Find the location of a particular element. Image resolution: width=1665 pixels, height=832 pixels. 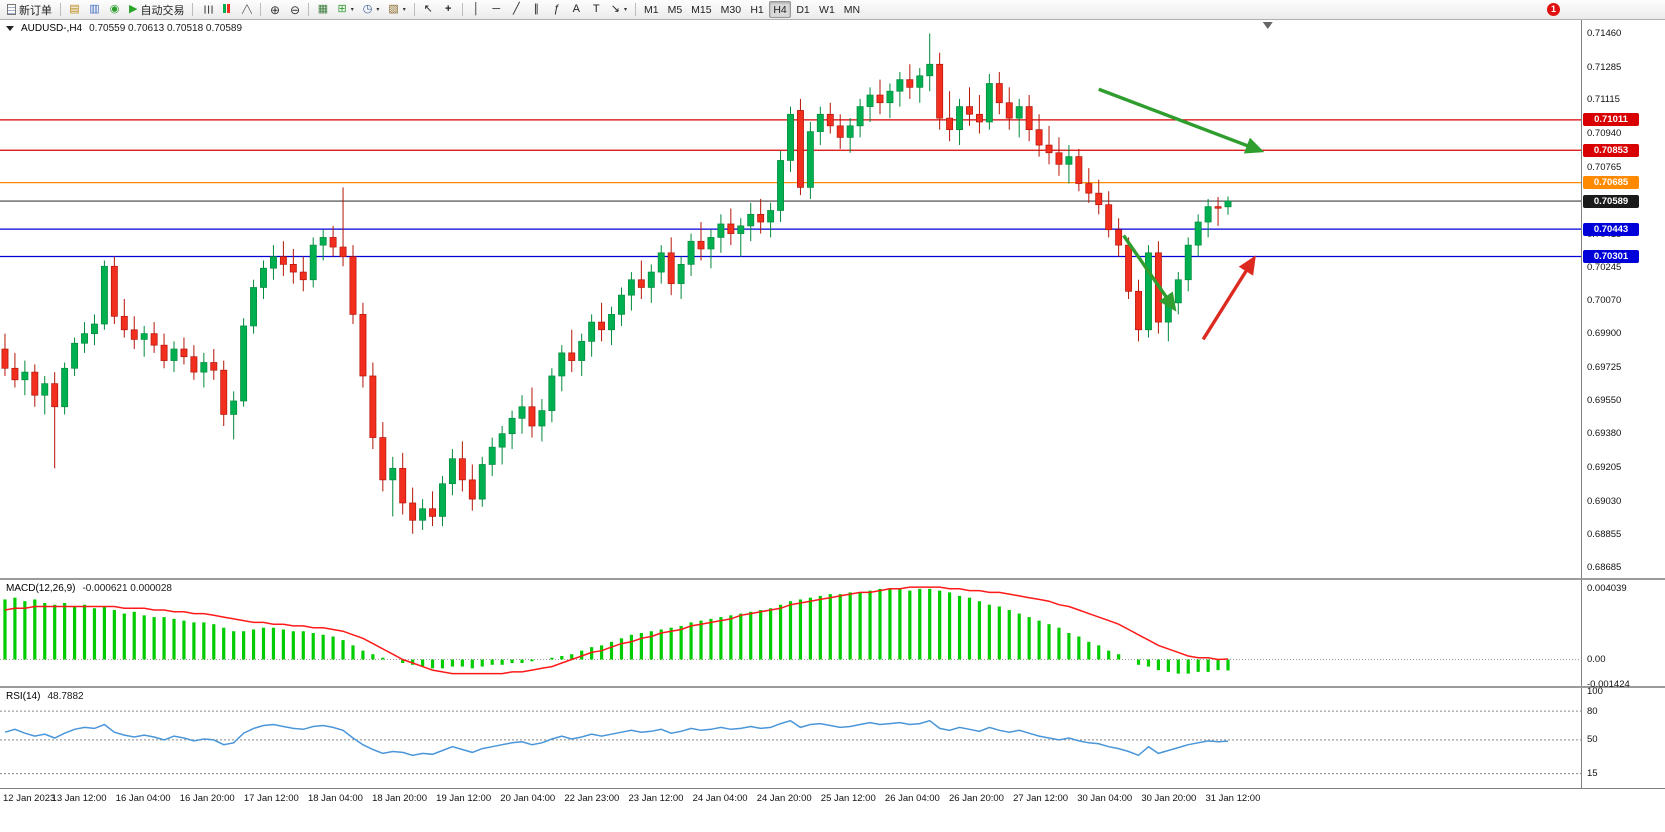

macd-title-bar: MACD(12,26,9) -0.000621 0.000028 is located at coordinates (89, 588).